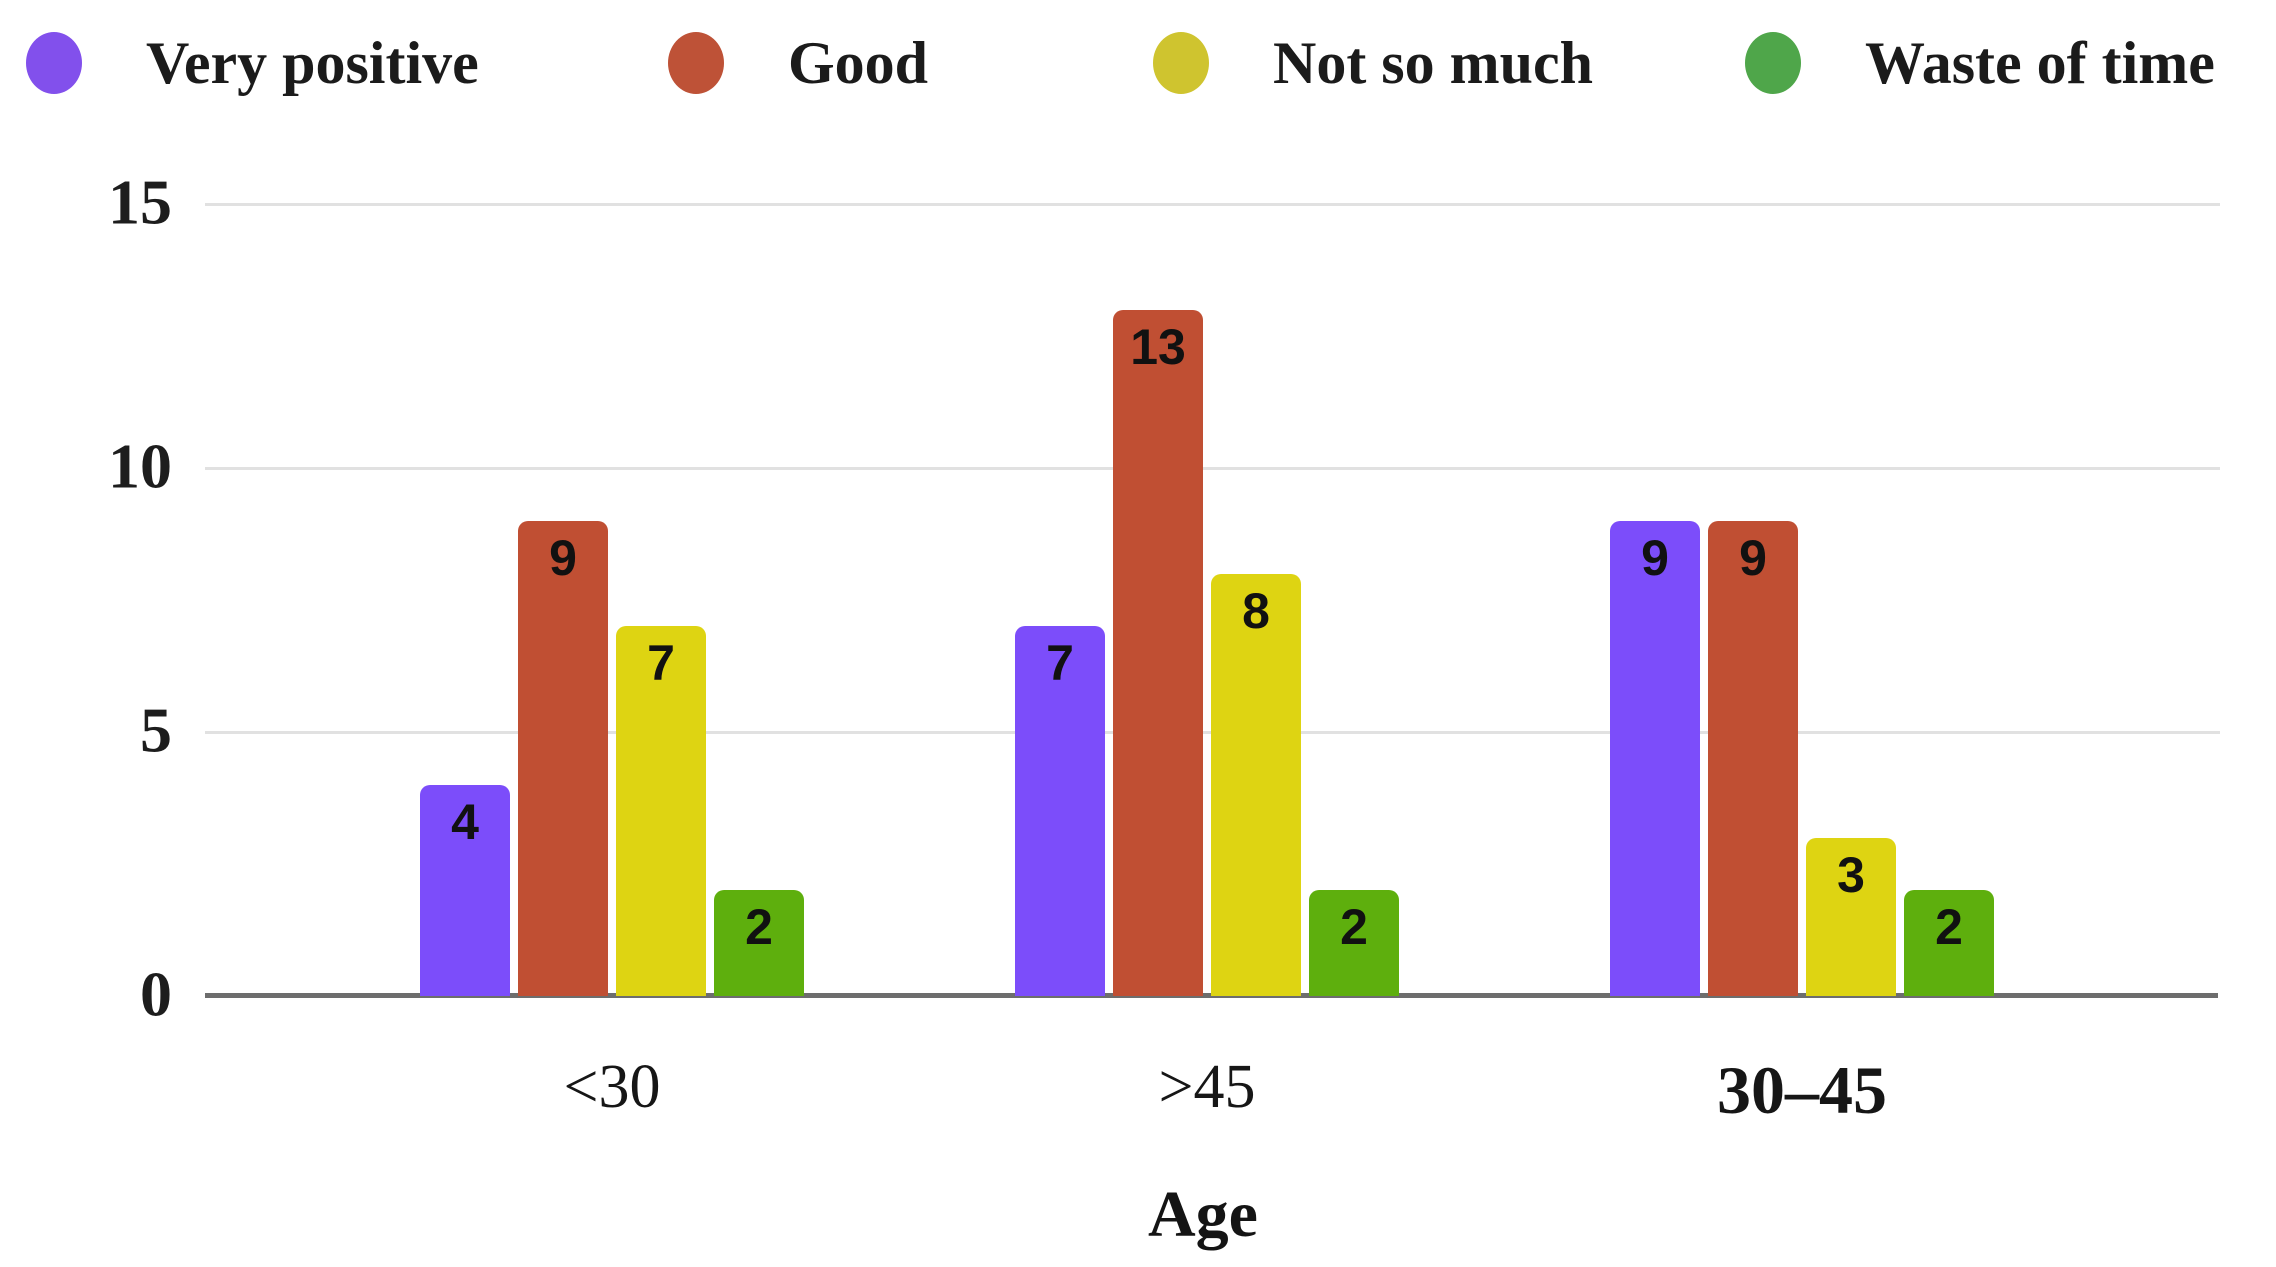 The width and height of the screenshot is (2276, 1267). What do you see at coordinates (1851, 917) in the screenshot?
I see `bar: 3` at bounding box center [1851, 917].